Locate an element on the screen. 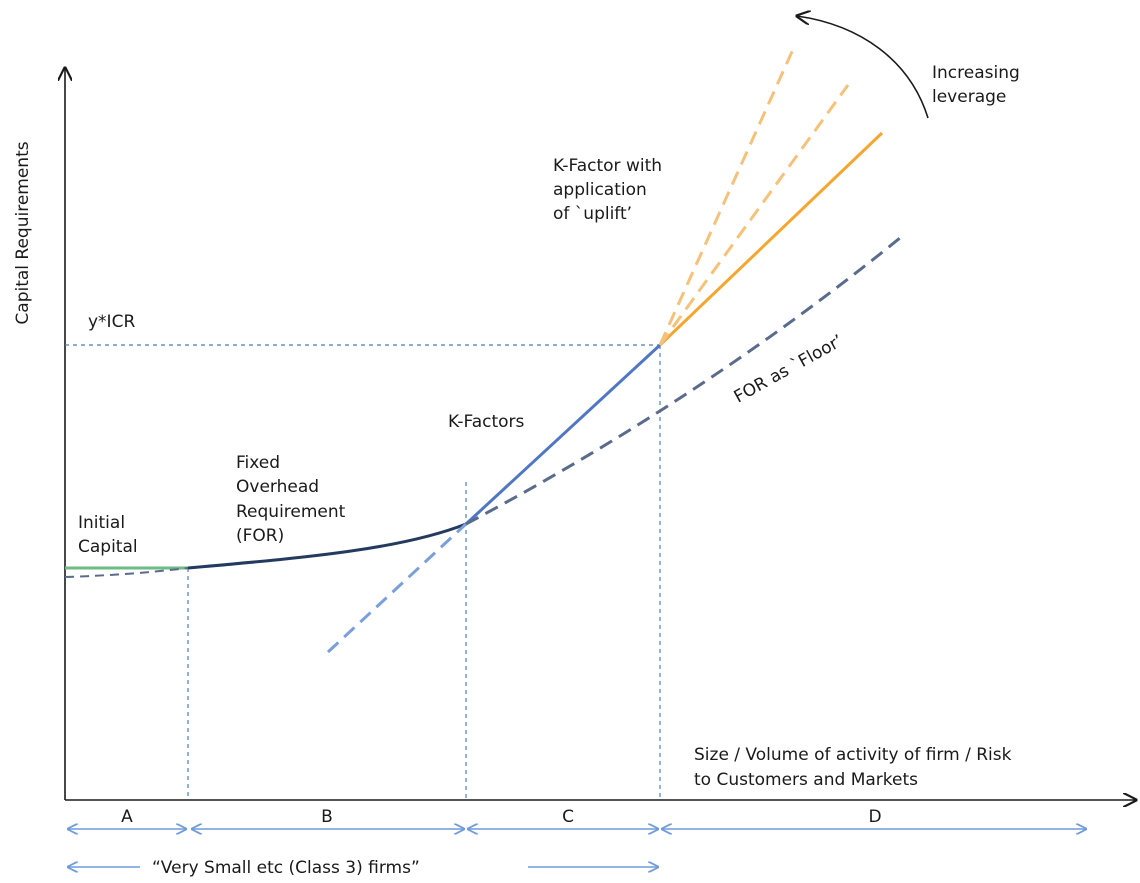 This screenshot has height=883, width=1140. for-line-4: (FOR) is located at coordinates (260, 536).